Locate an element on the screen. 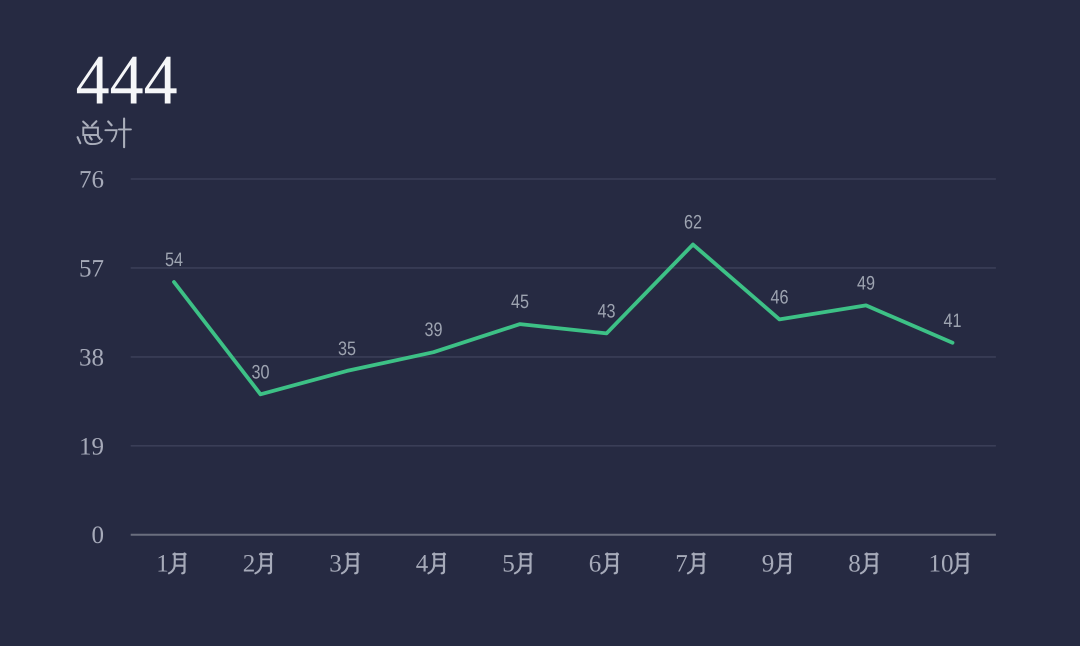 This screenshot has height=646, width=1080. svg-text: 76 is located at coordinates (91, 180).